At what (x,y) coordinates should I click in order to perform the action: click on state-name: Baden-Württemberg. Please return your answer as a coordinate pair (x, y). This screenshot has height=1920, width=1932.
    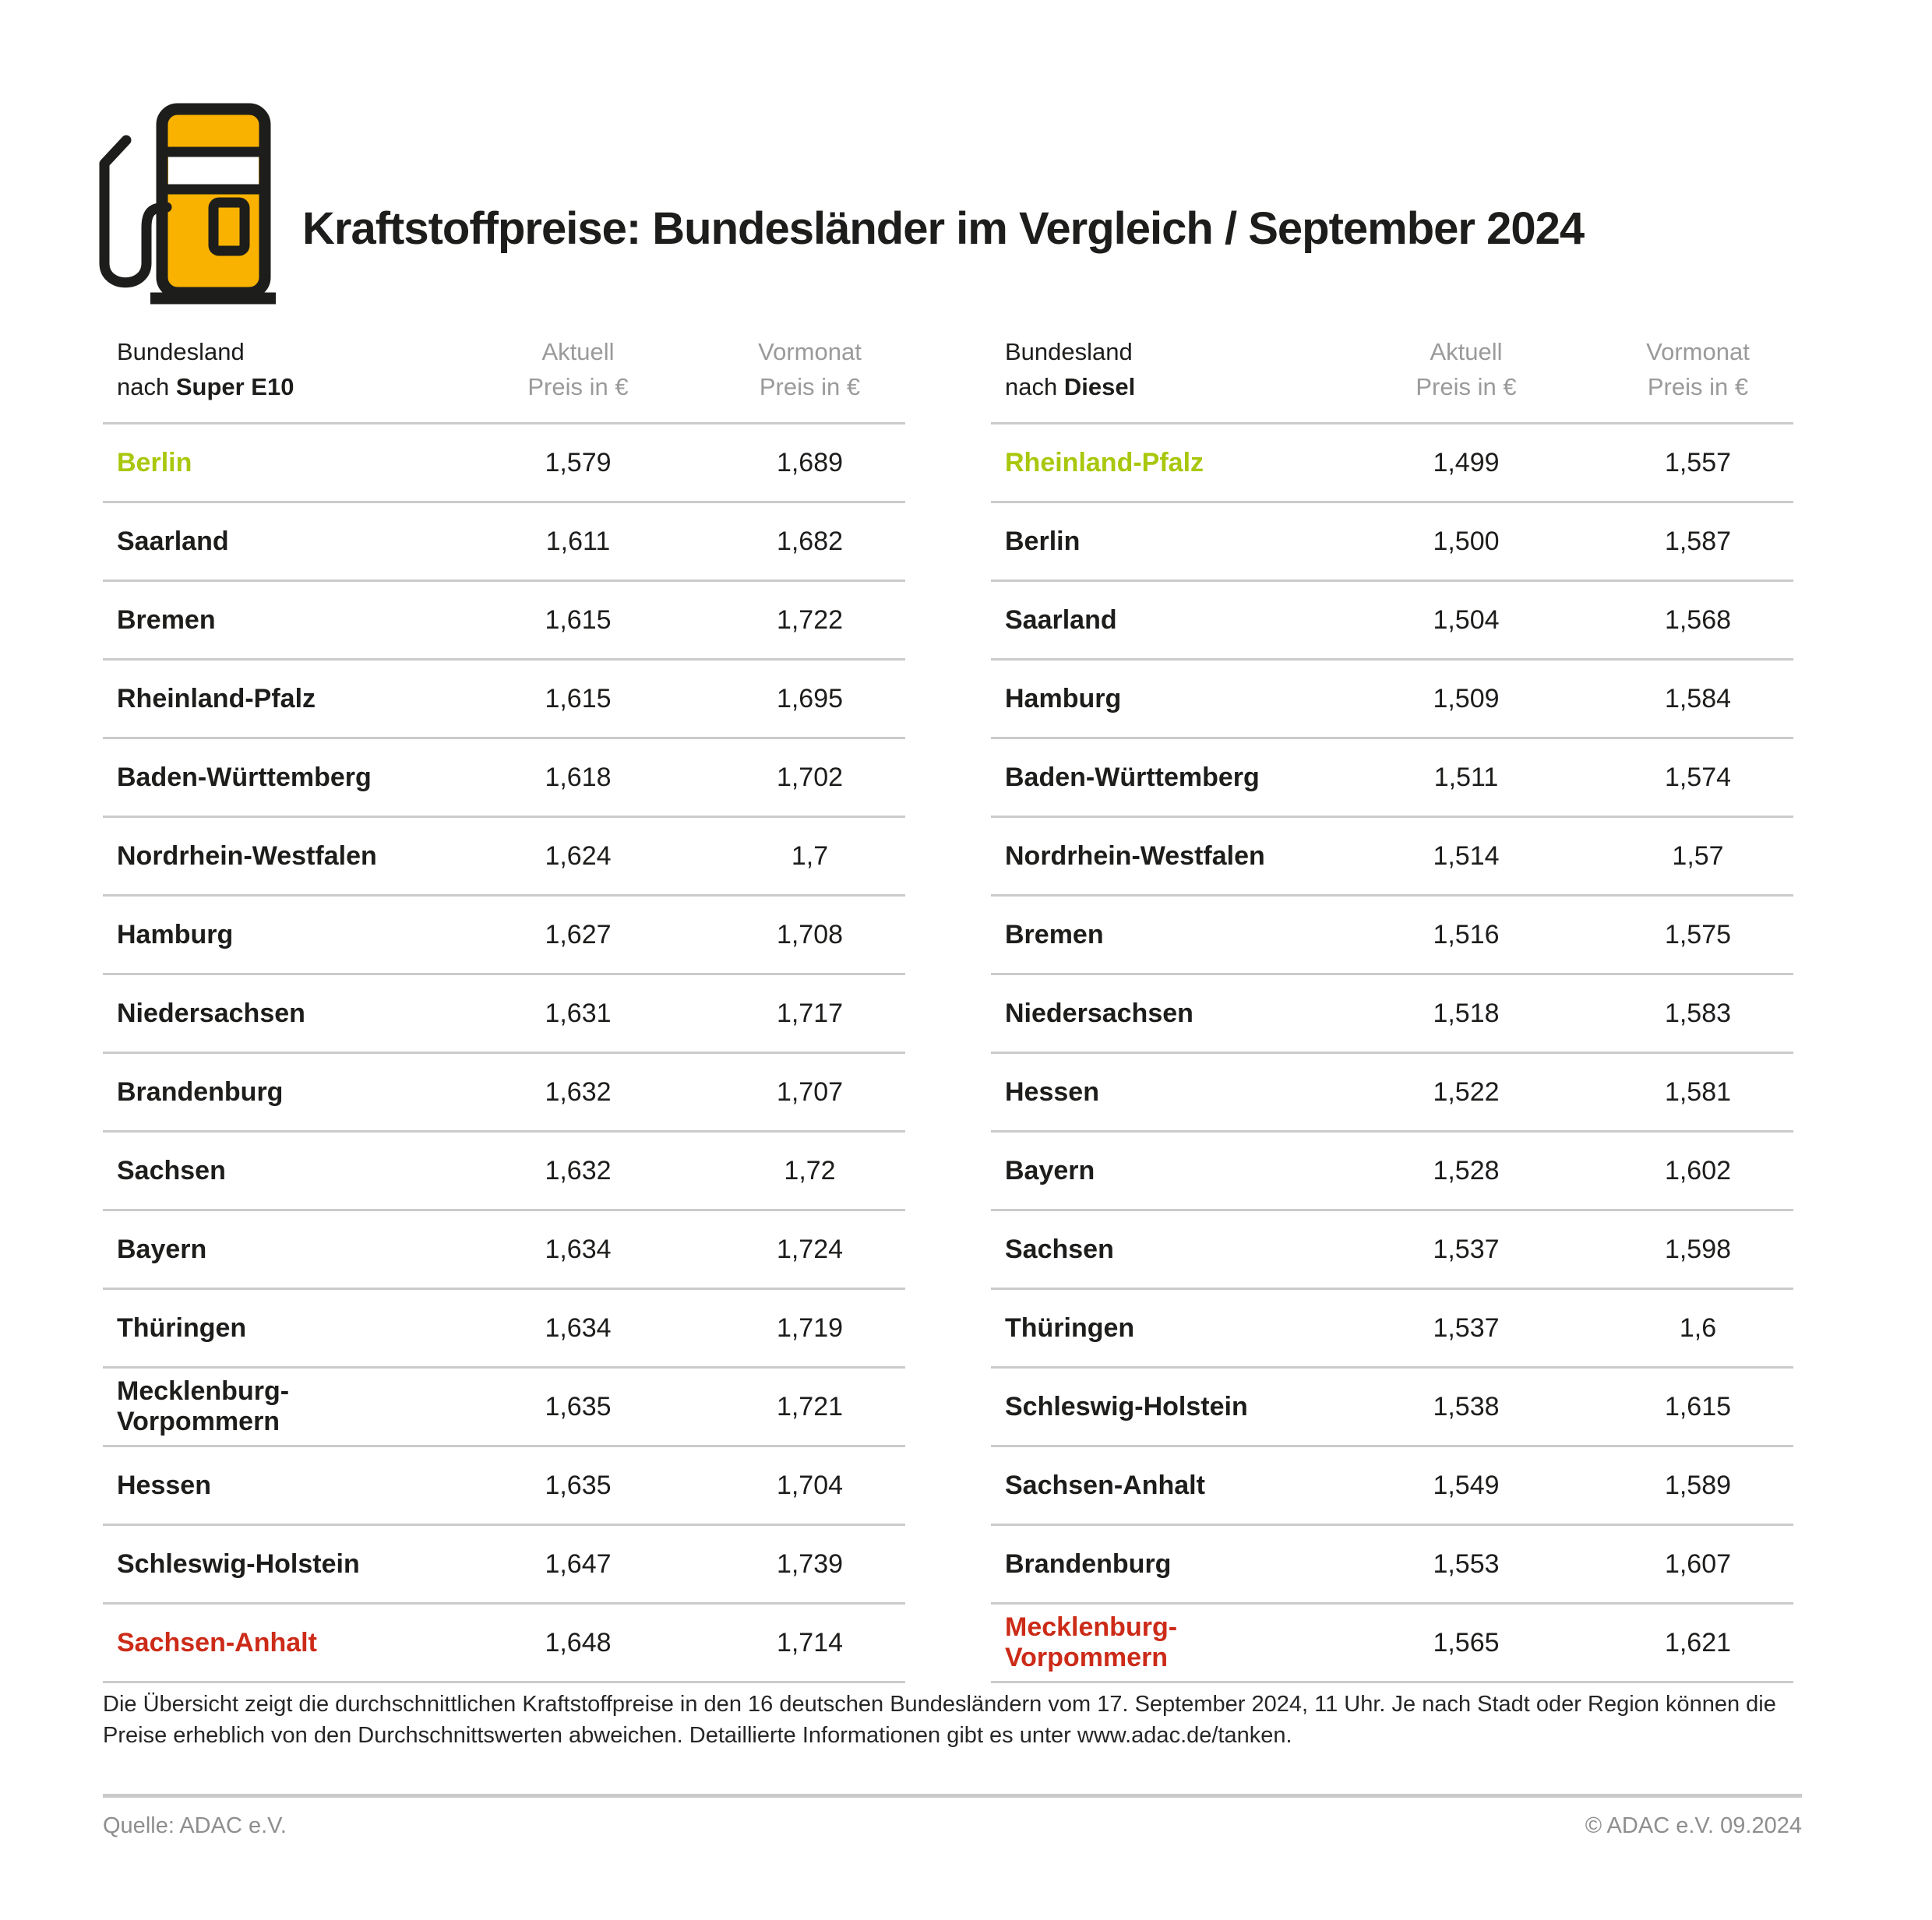
    Looking at the image, I should click on (1132, 777).